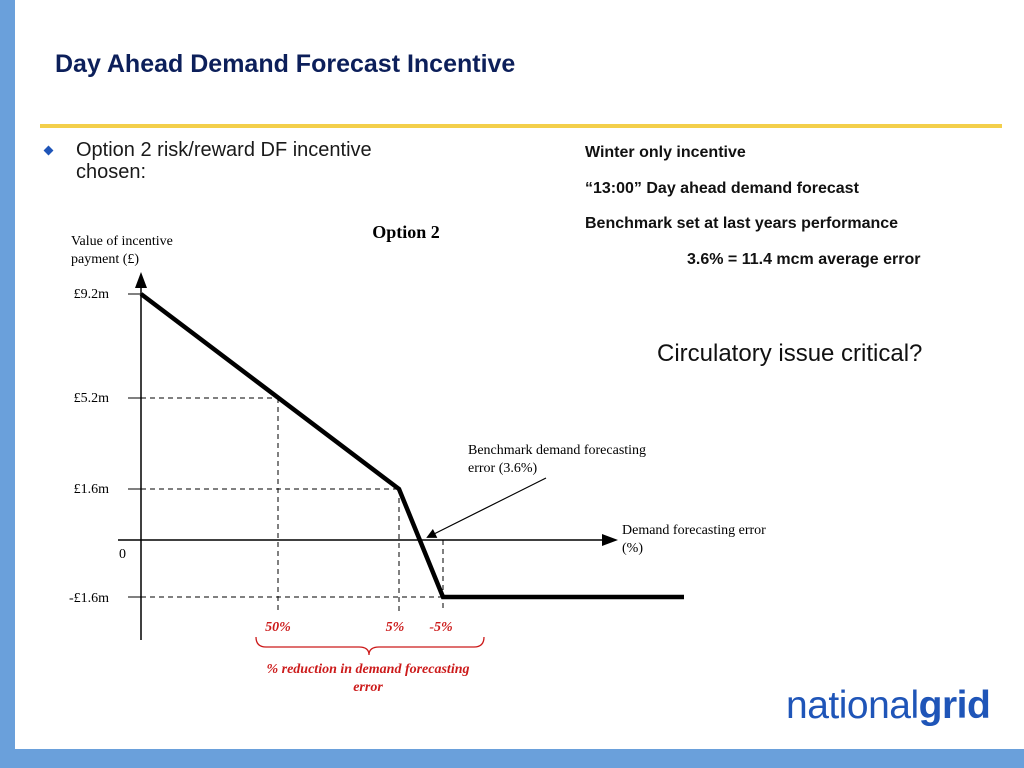  I want to click on bottom-accent-bar, so click(512, 758).